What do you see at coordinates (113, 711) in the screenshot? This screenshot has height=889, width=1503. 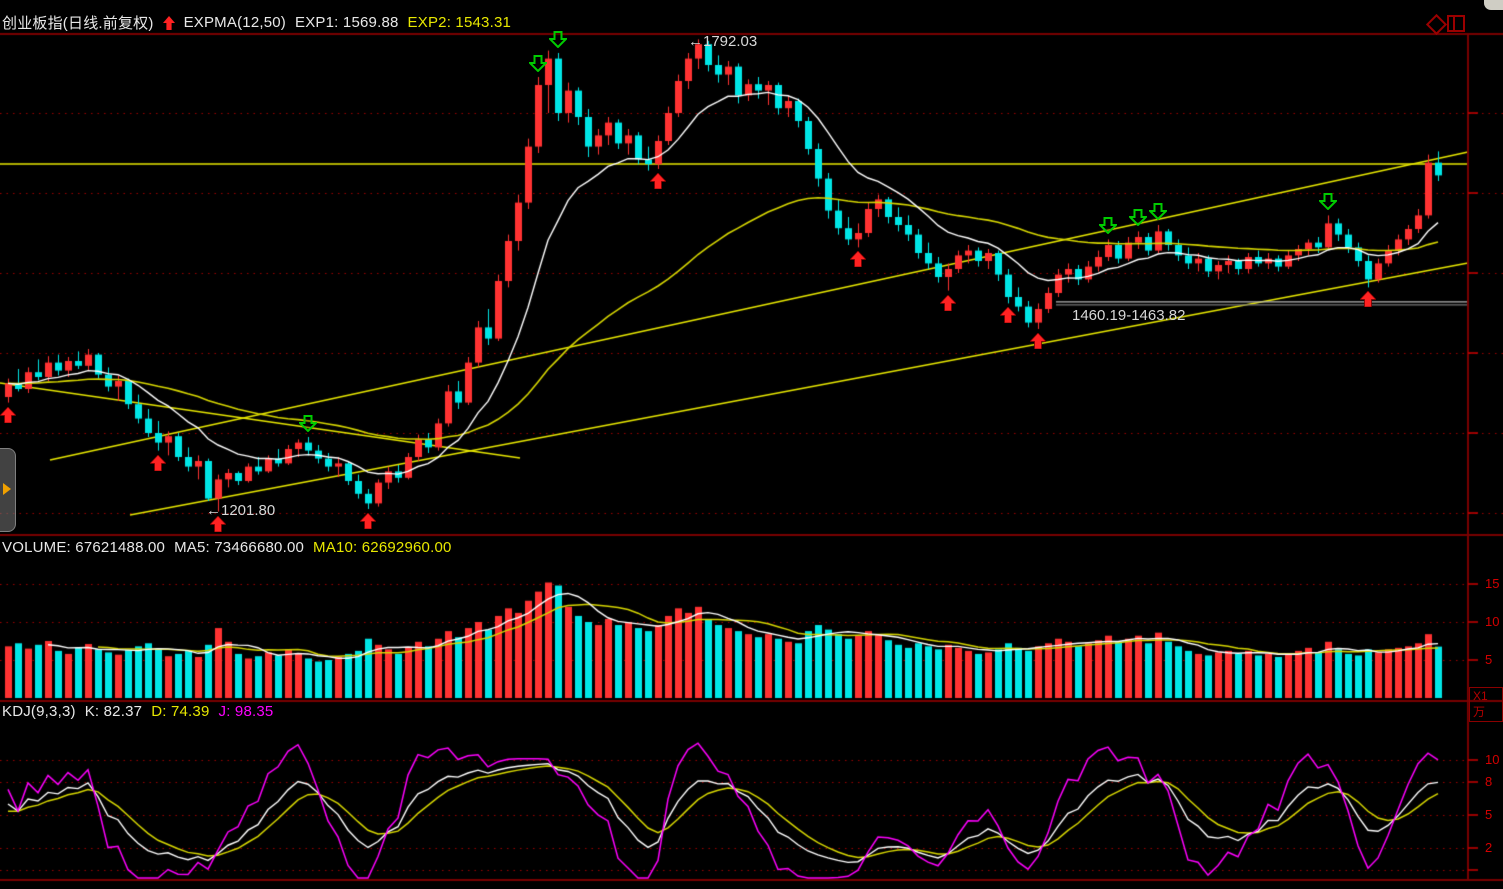 I see `kdj-k-value: K: 82.37` at bounding box center [113, 711].